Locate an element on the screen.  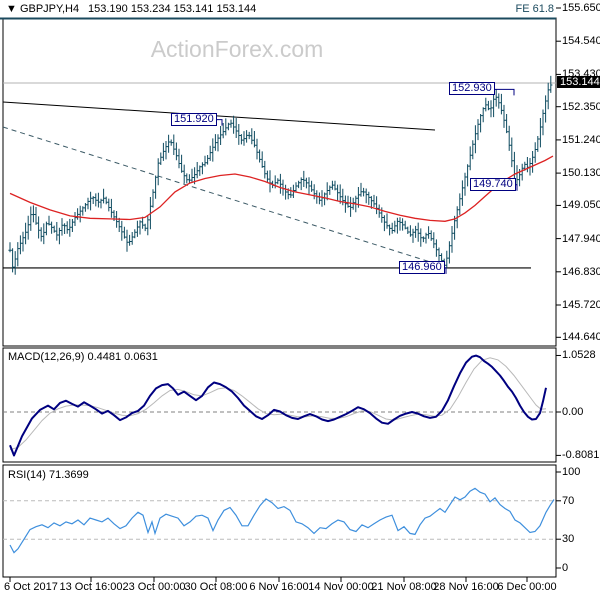
fibonacci-expansion-label: FE 61.8 is located at coordinates (534, 9).